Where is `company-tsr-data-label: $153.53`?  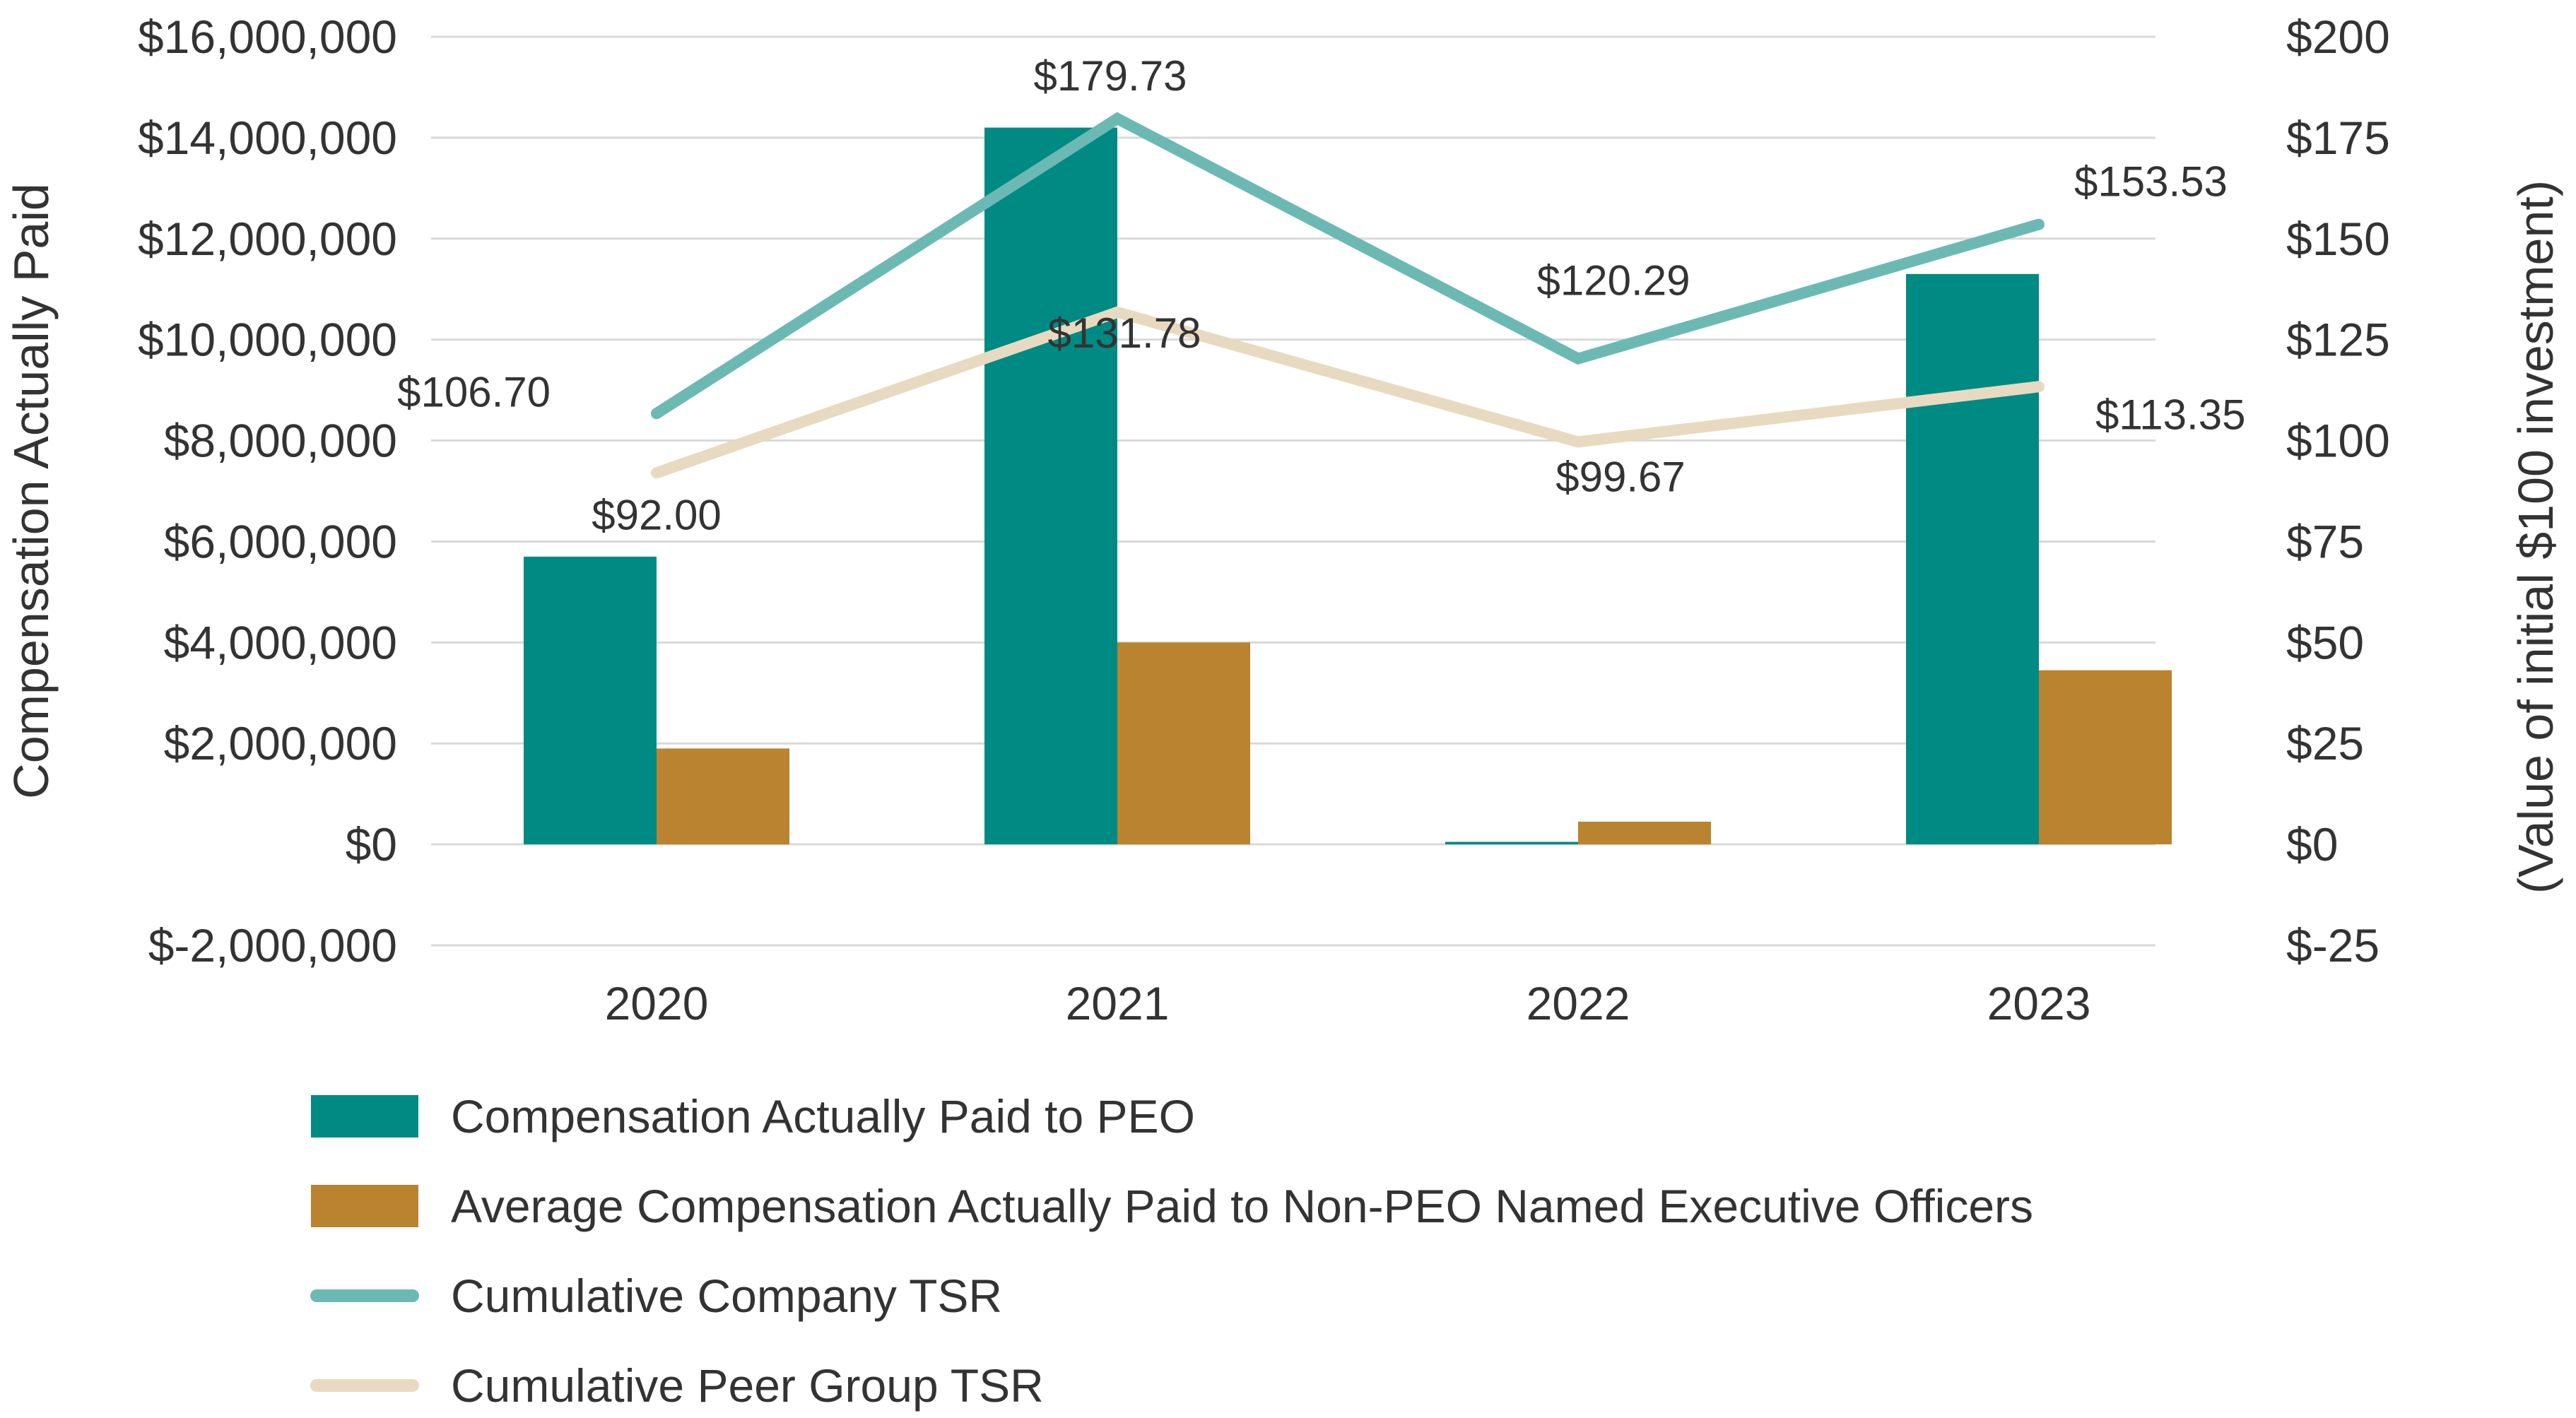
company-tsr-data-label: $153.53 is located at coordinates (2151, 182).